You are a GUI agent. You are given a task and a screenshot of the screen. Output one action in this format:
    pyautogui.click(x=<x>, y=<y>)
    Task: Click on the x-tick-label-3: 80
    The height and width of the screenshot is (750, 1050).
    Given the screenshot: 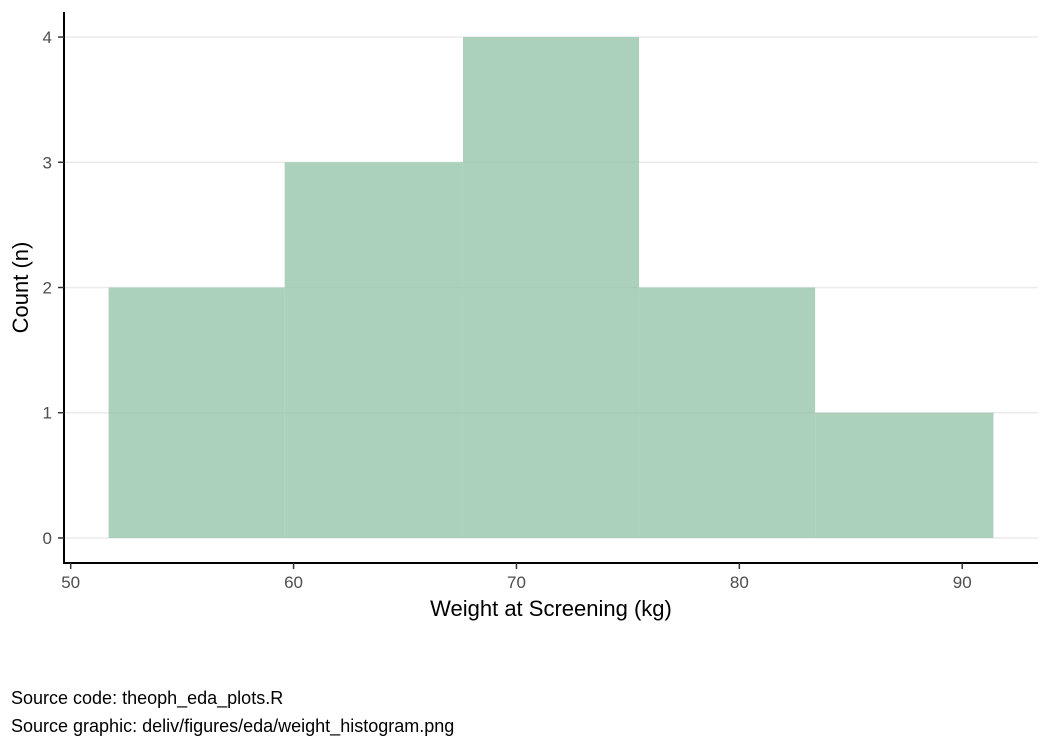 What is the action you would take?
    pyautogui.click(x=739, y=582)
    